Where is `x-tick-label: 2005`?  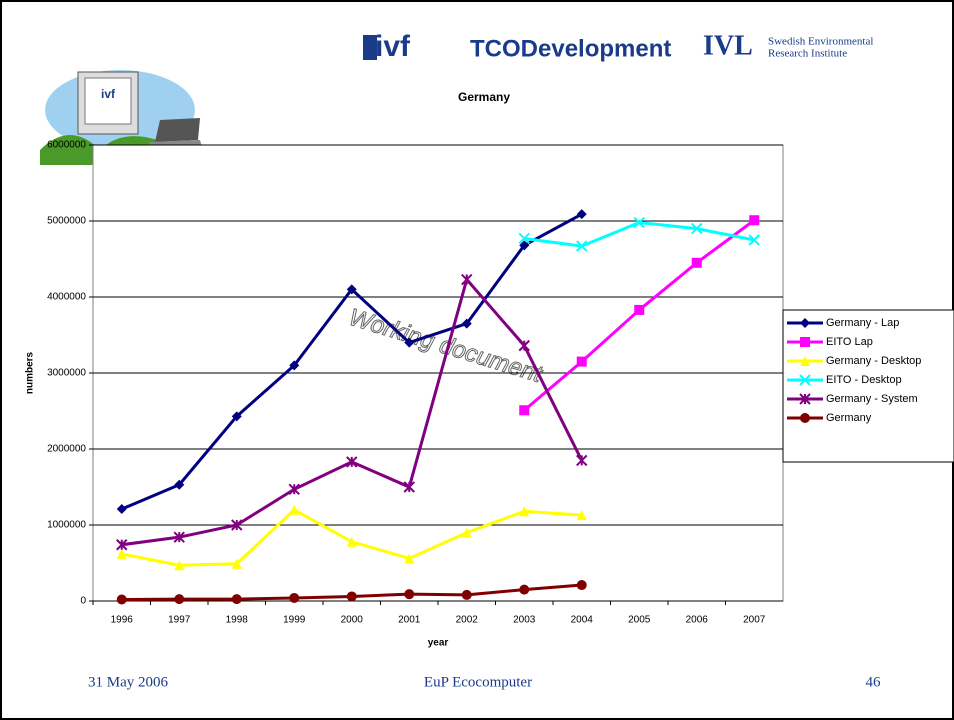 x-tick-label: 2005 is located at coordinates (639, 620).